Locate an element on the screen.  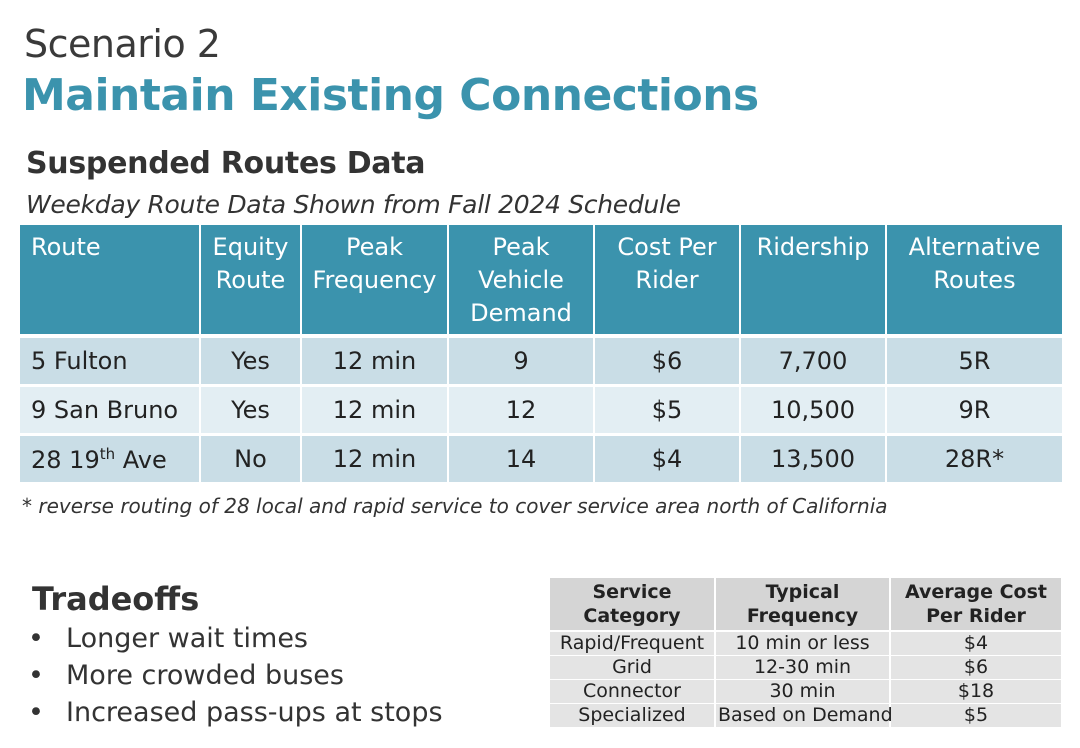
table-row: 28 19th Ave No 12 min 14 $4 13,500 28R* is located at coordinates (541, 459).